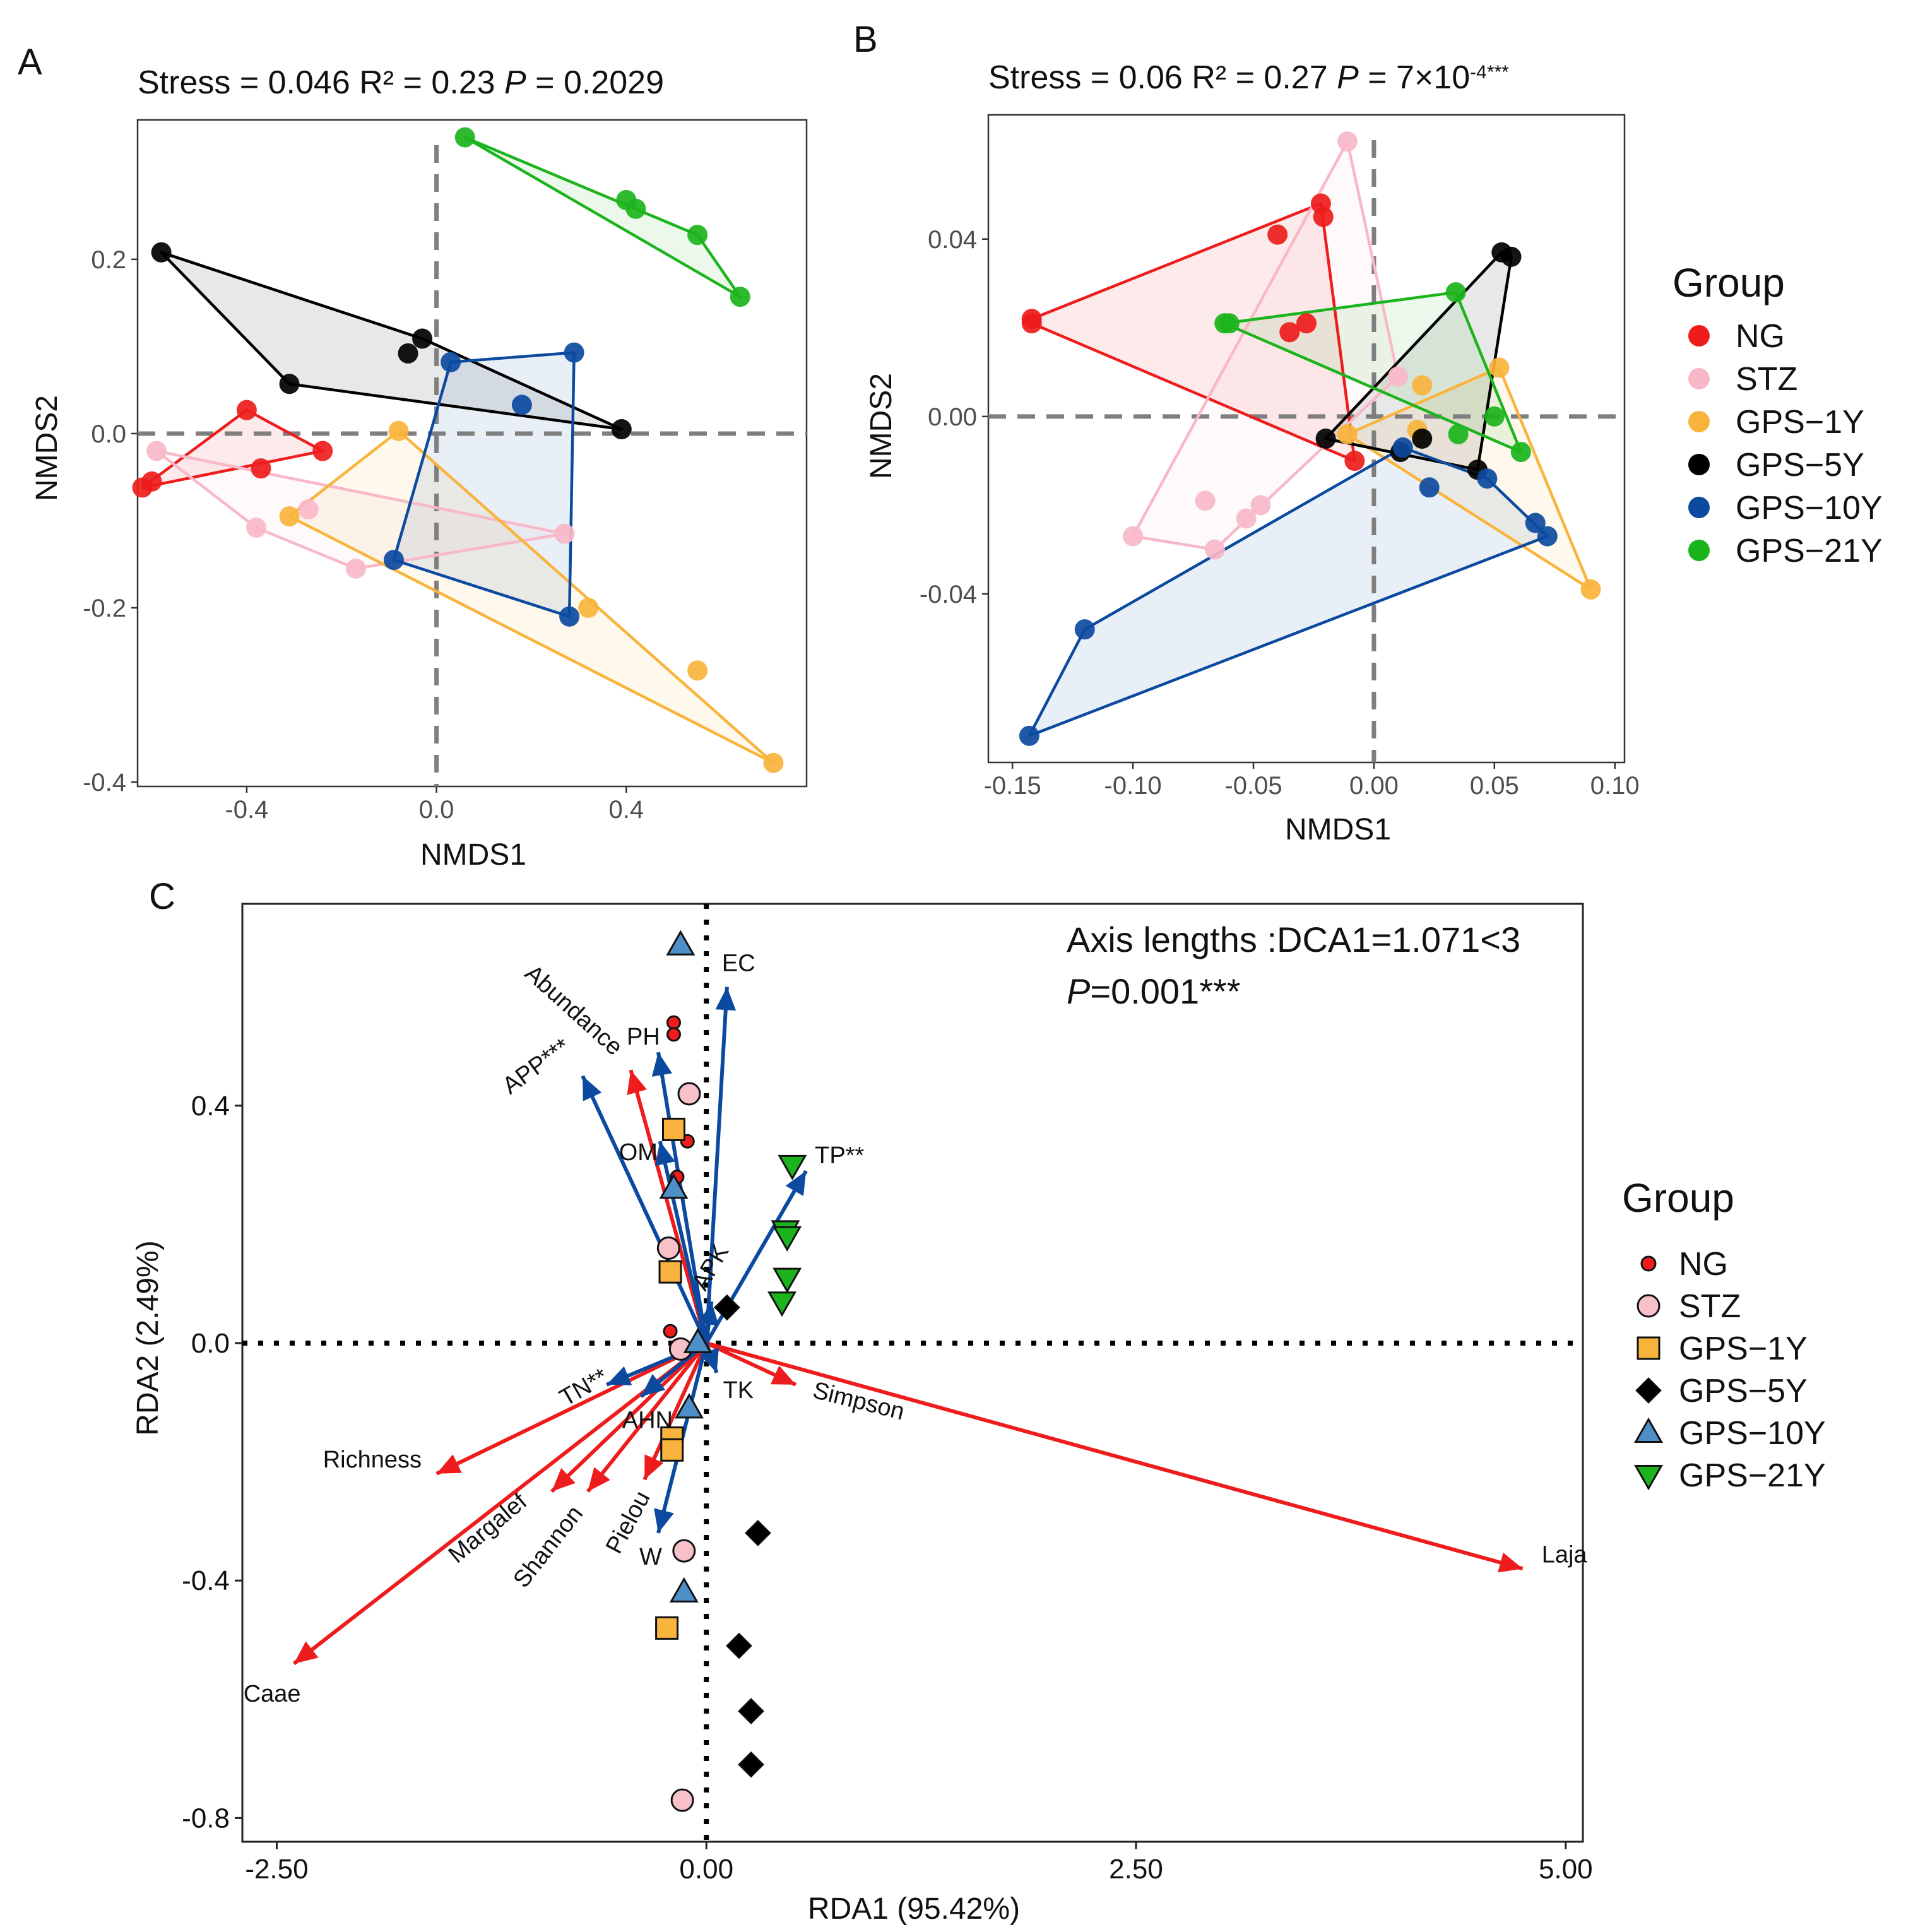  What do you see at coordinates (1510, 1562) in the screenshot?
I see `panel-c-vector-laja-head` at bounding box center [1510, 1562].